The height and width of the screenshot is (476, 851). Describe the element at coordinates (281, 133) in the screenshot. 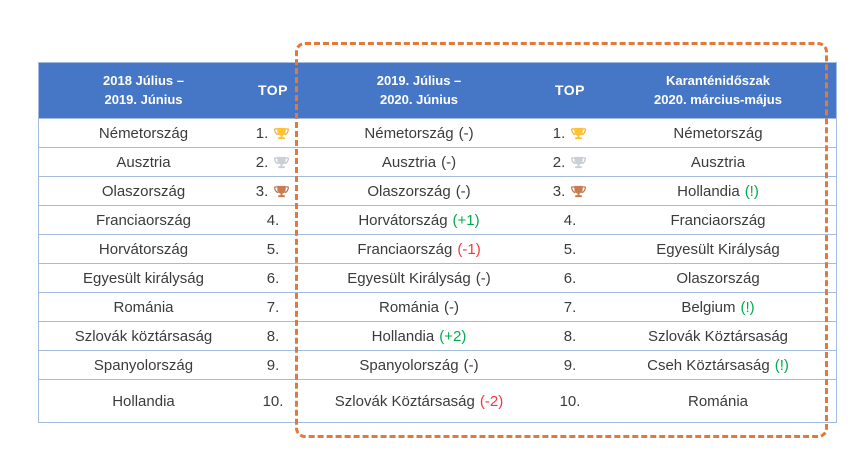

I see `gold-trophy-icon` at that location.